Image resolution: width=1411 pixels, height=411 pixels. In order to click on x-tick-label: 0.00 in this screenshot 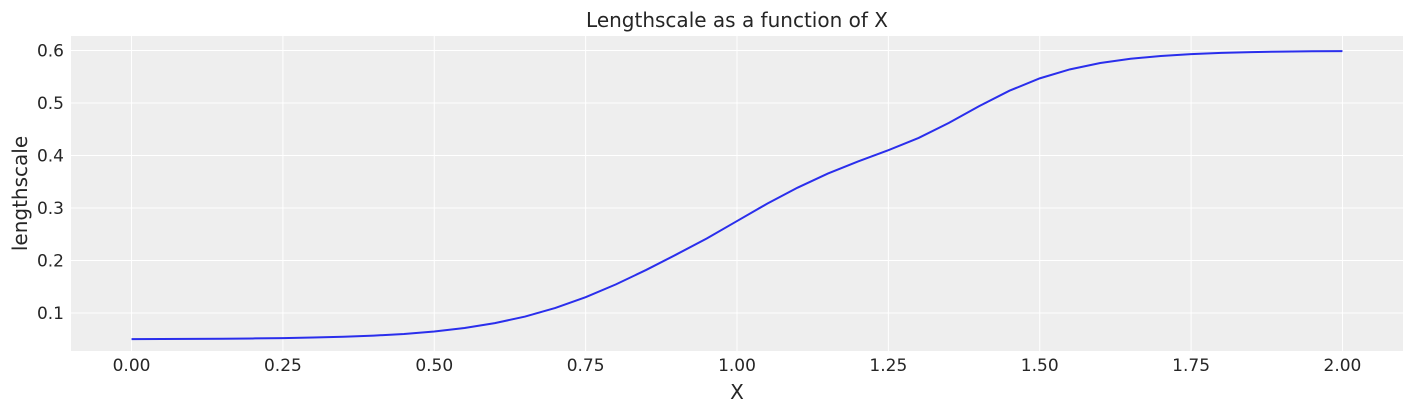, I will do `click(132, 366)`.